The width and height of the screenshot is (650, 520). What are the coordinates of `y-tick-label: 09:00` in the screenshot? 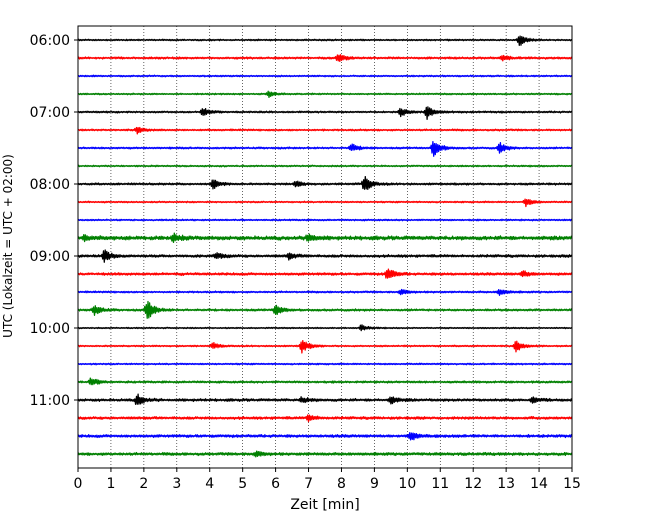 It's located at (50, 257).